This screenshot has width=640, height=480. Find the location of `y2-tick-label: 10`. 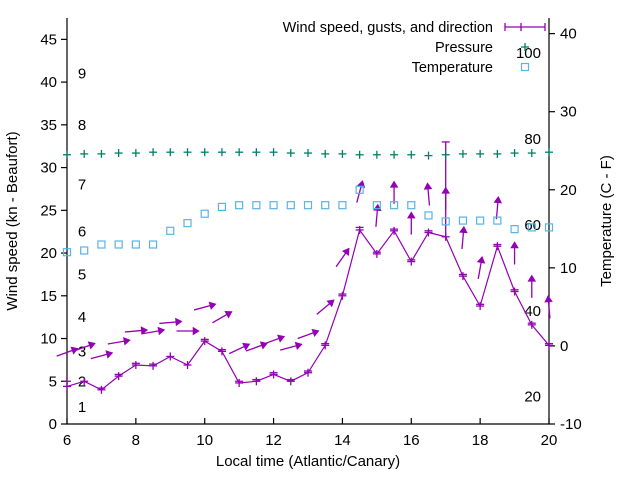

y2-tick-label: 10 is located at coordinates (568, 268).